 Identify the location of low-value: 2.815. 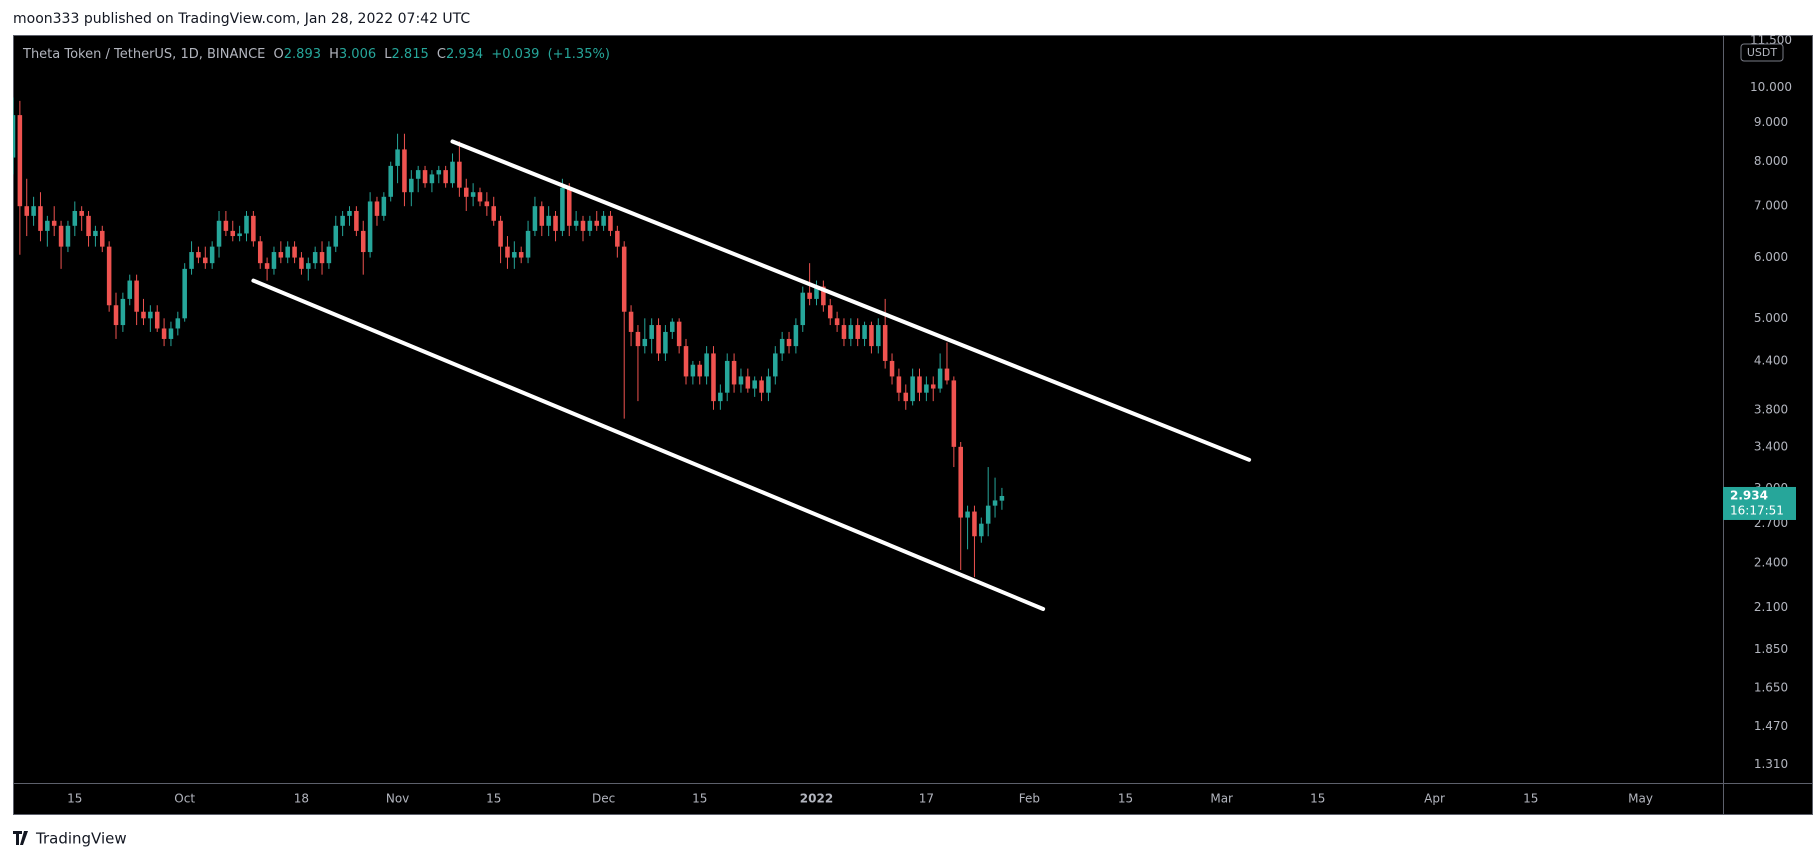
(410, 54).